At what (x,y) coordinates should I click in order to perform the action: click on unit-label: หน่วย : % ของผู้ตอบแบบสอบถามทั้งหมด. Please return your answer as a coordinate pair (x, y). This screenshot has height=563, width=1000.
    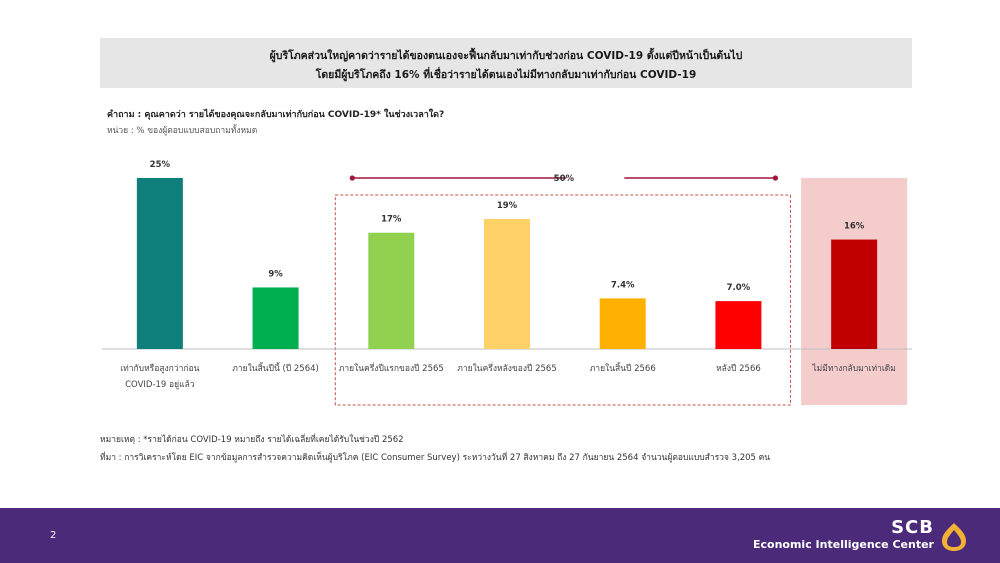
    Looking at the image, I should click on (182, 131).